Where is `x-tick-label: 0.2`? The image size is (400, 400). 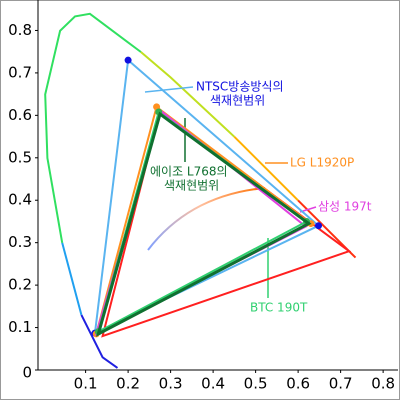 x-tick-label: 0.2 is located at coordinates (128, 384).